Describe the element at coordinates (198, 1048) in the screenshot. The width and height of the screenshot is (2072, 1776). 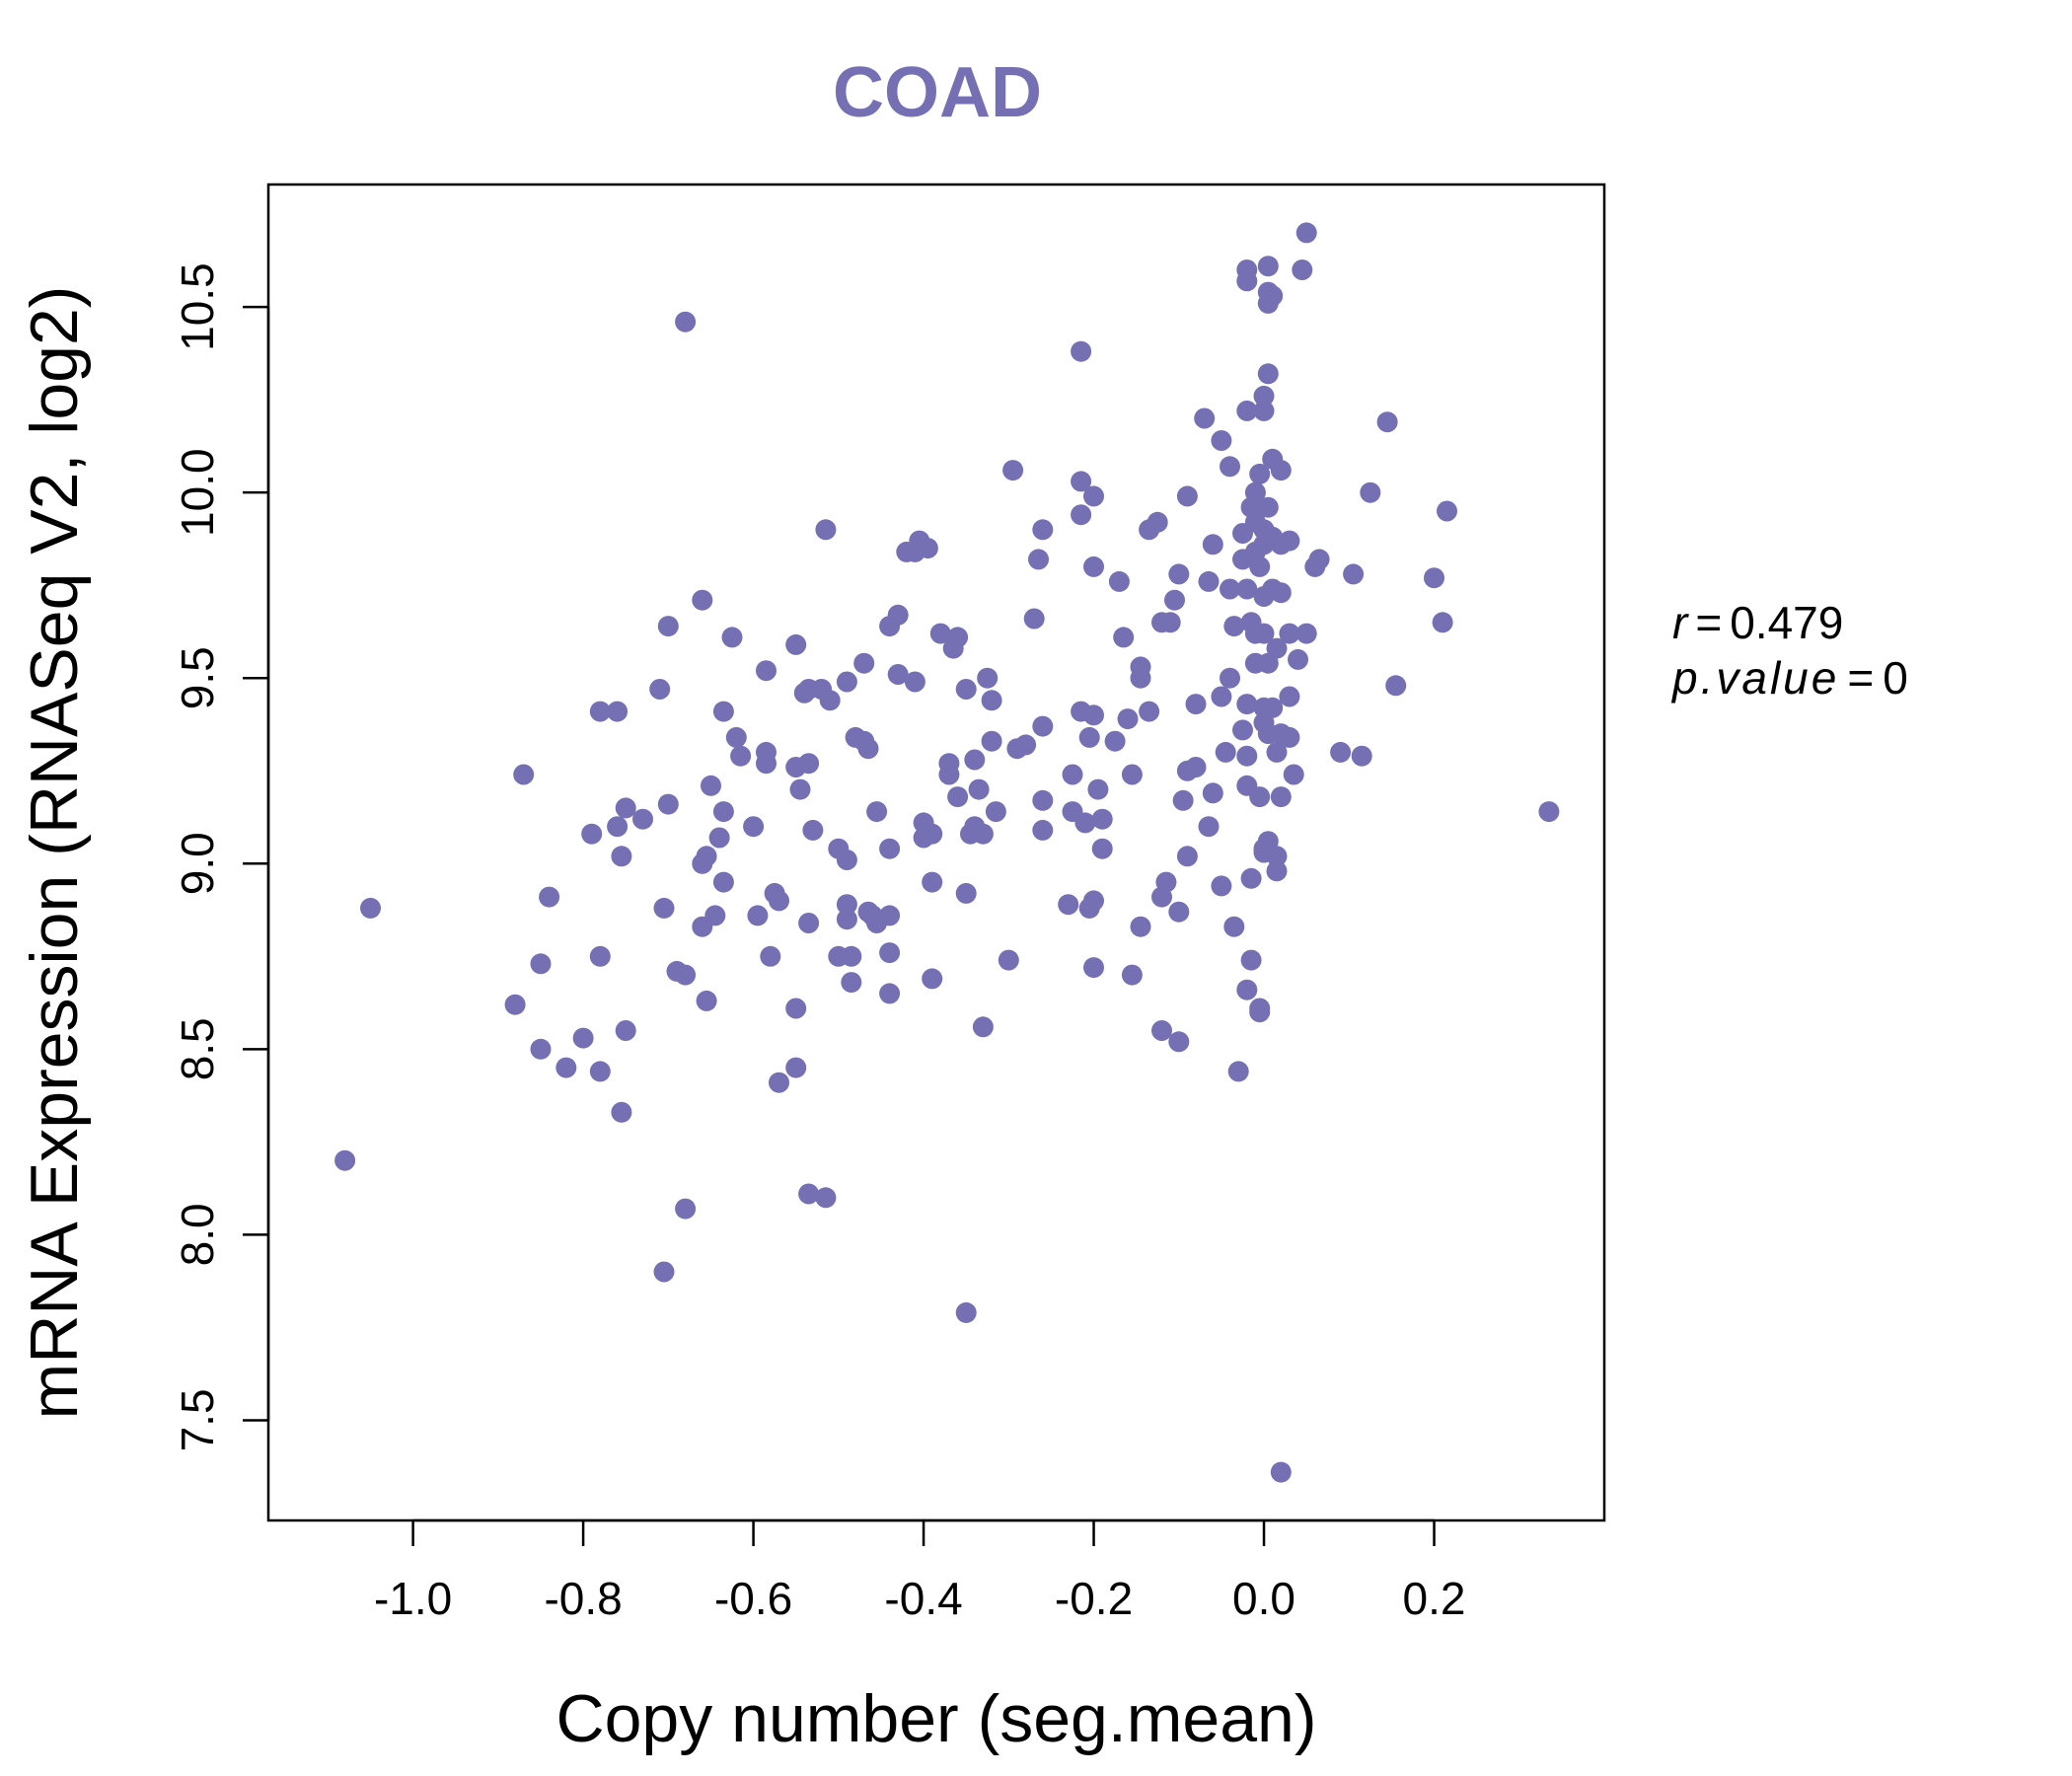
I see `y-tick-label: 8.5` at that location.